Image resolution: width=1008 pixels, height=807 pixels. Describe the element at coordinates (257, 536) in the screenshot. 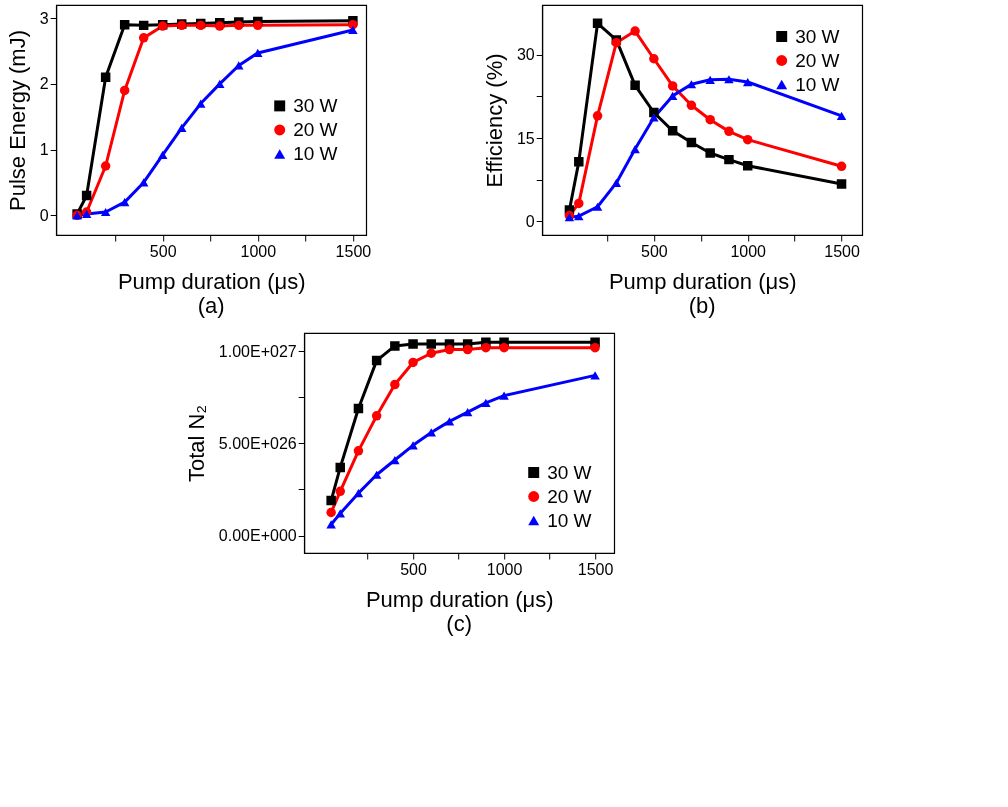

I see `y-tick-label: 0.00E+000` at that location.